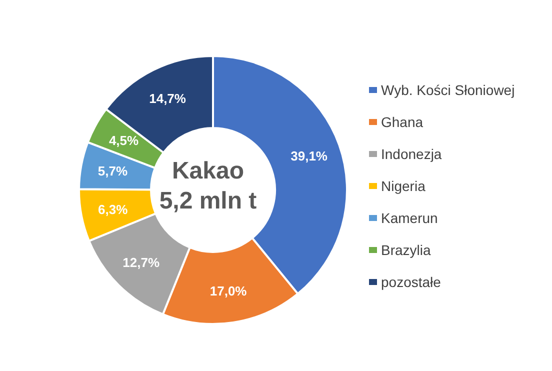 The width and height of the screenshot is (552, 371). Describe the element at coordinates (409, 218) in the screenshot. I see `legend-label: Kamerun` at that location.